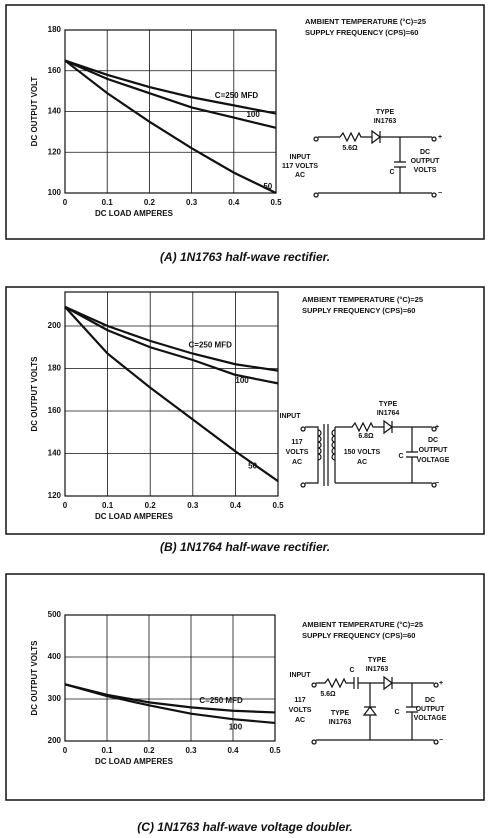  What do you see at coordinates (300, 166) in the screenshot?
I see `circuit-label: 117 VOLTS` at bounding box center [300, 166].